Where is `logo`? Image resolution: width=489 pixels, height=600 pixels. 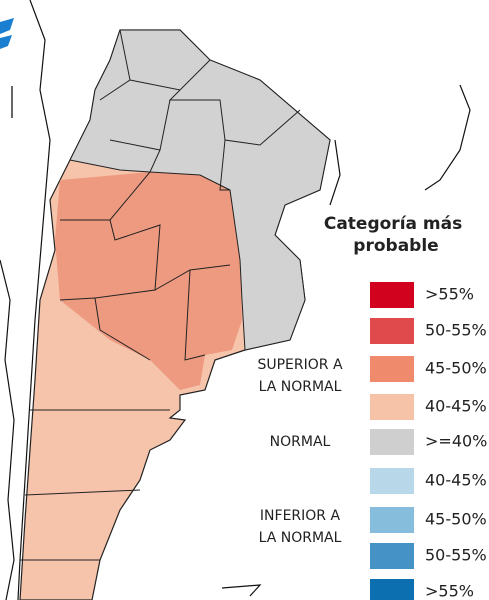
logo is located at coordinates (7, 33).